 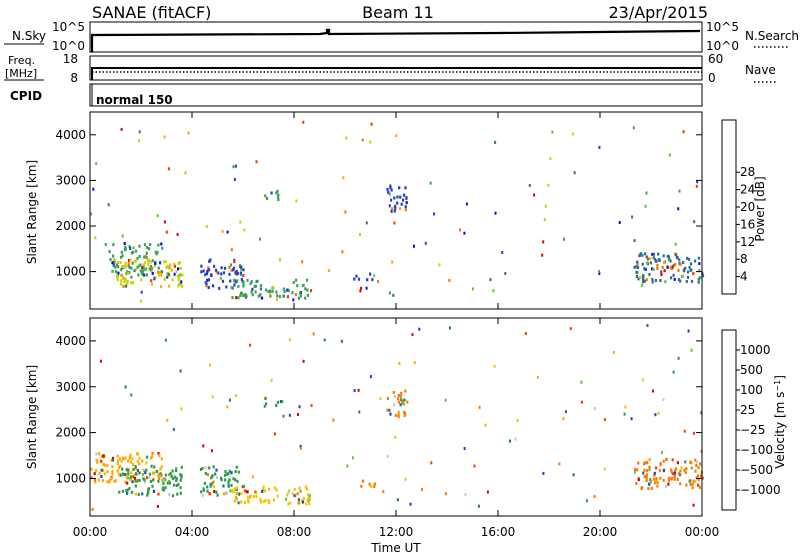 What do you see at coordinates (729, 420) in the screenshot?
I see `colorbar-frame` at bounding box center [729, 420].